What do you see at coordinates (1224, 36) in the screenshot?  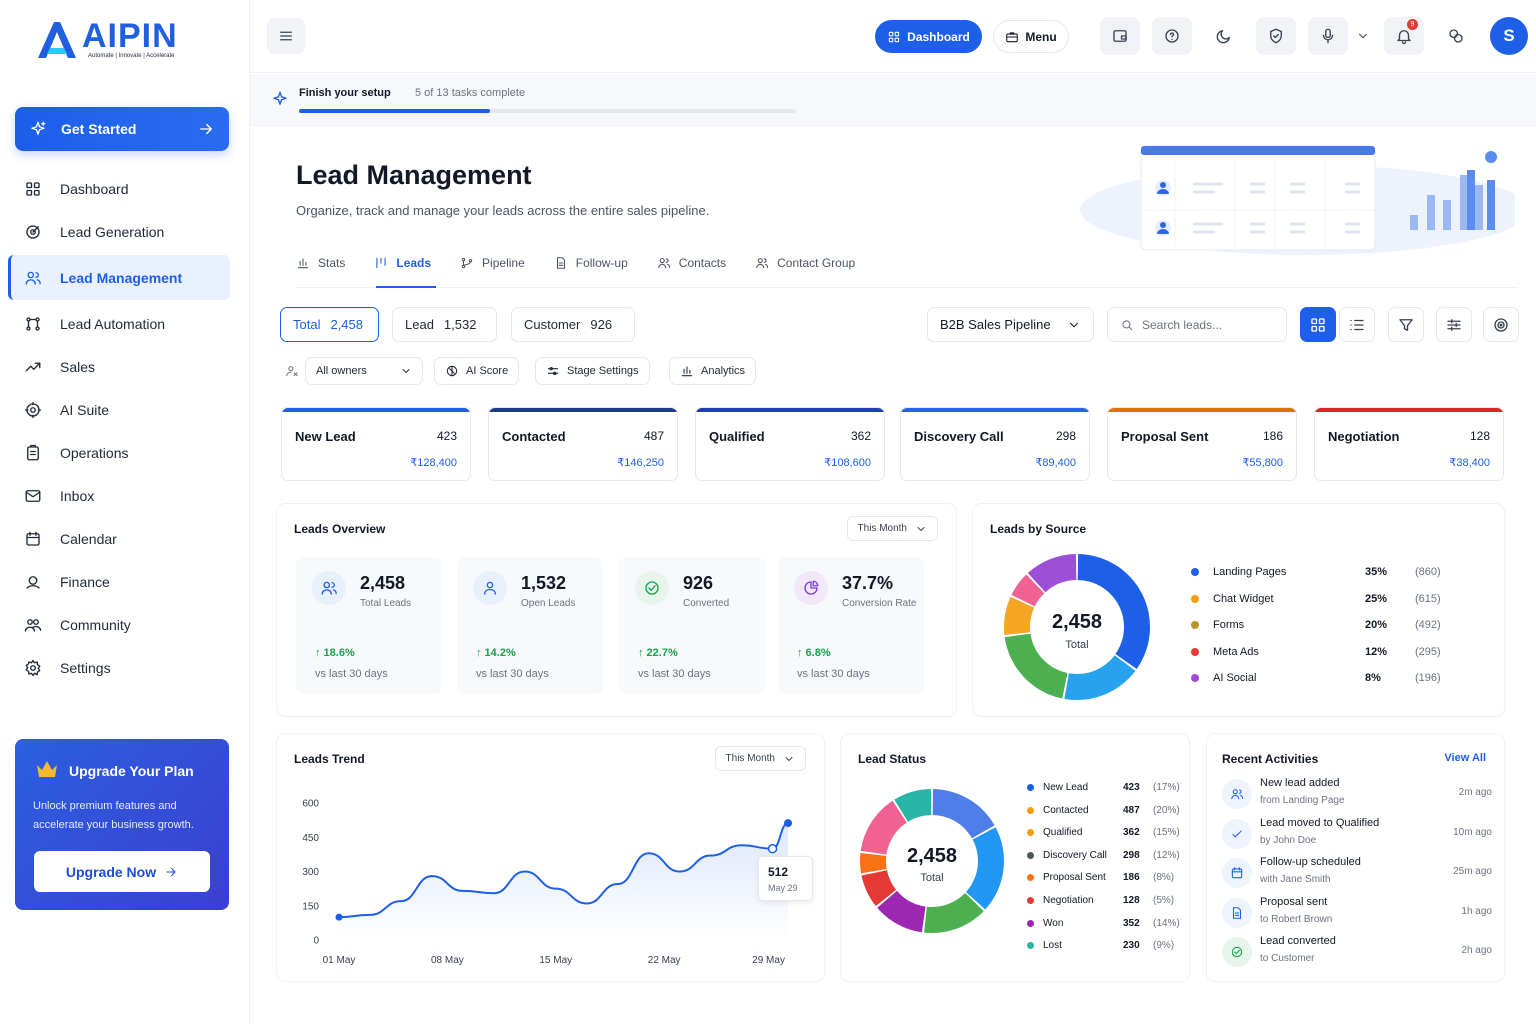 I see `theme-toggle-button` at bounding box center [1224, 36].